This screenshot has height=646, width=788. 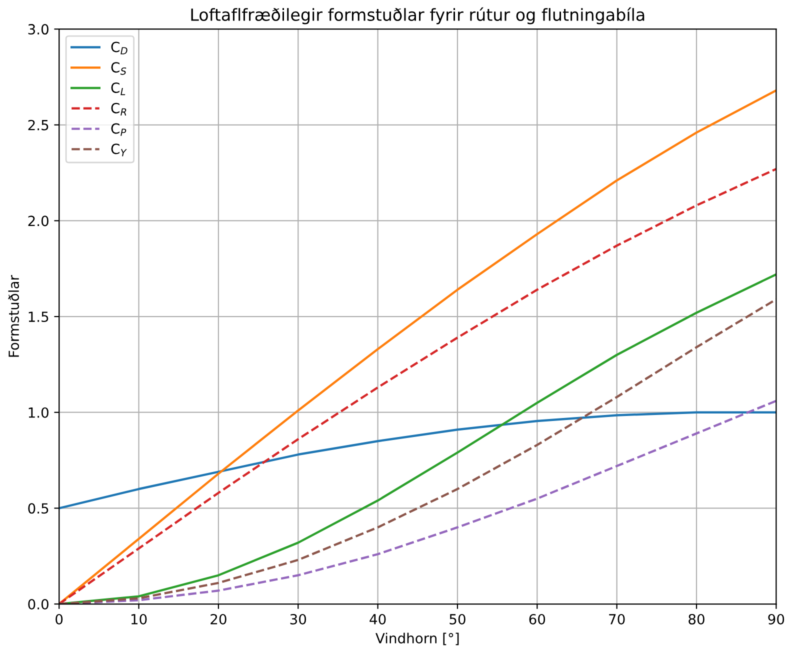 What do you see at coordinates (417, 639) in the screenshot?
I see `x-axis-title: Vindhorn [°]` at bounding box center [417, 639].